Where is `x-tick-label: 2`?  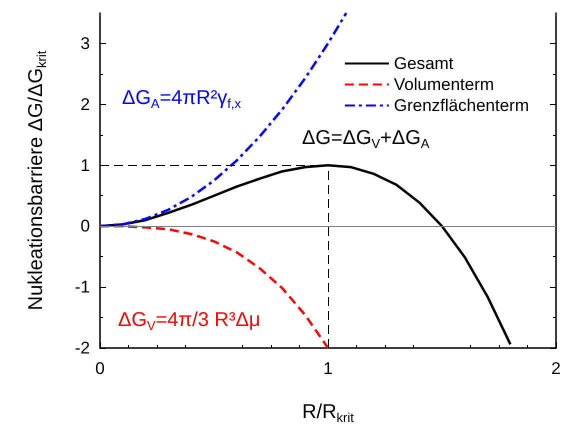
x-tick-label: 2 is located at coordinates (556, 368).